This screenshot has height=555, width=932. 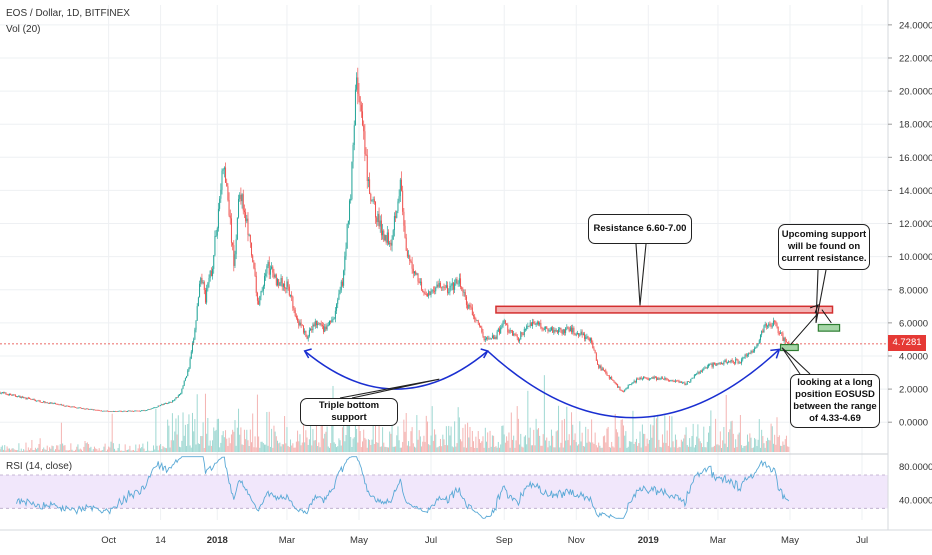 I want to click on resistance-callout: Resistance 6.60-7.00, so click(x=640, y=229).